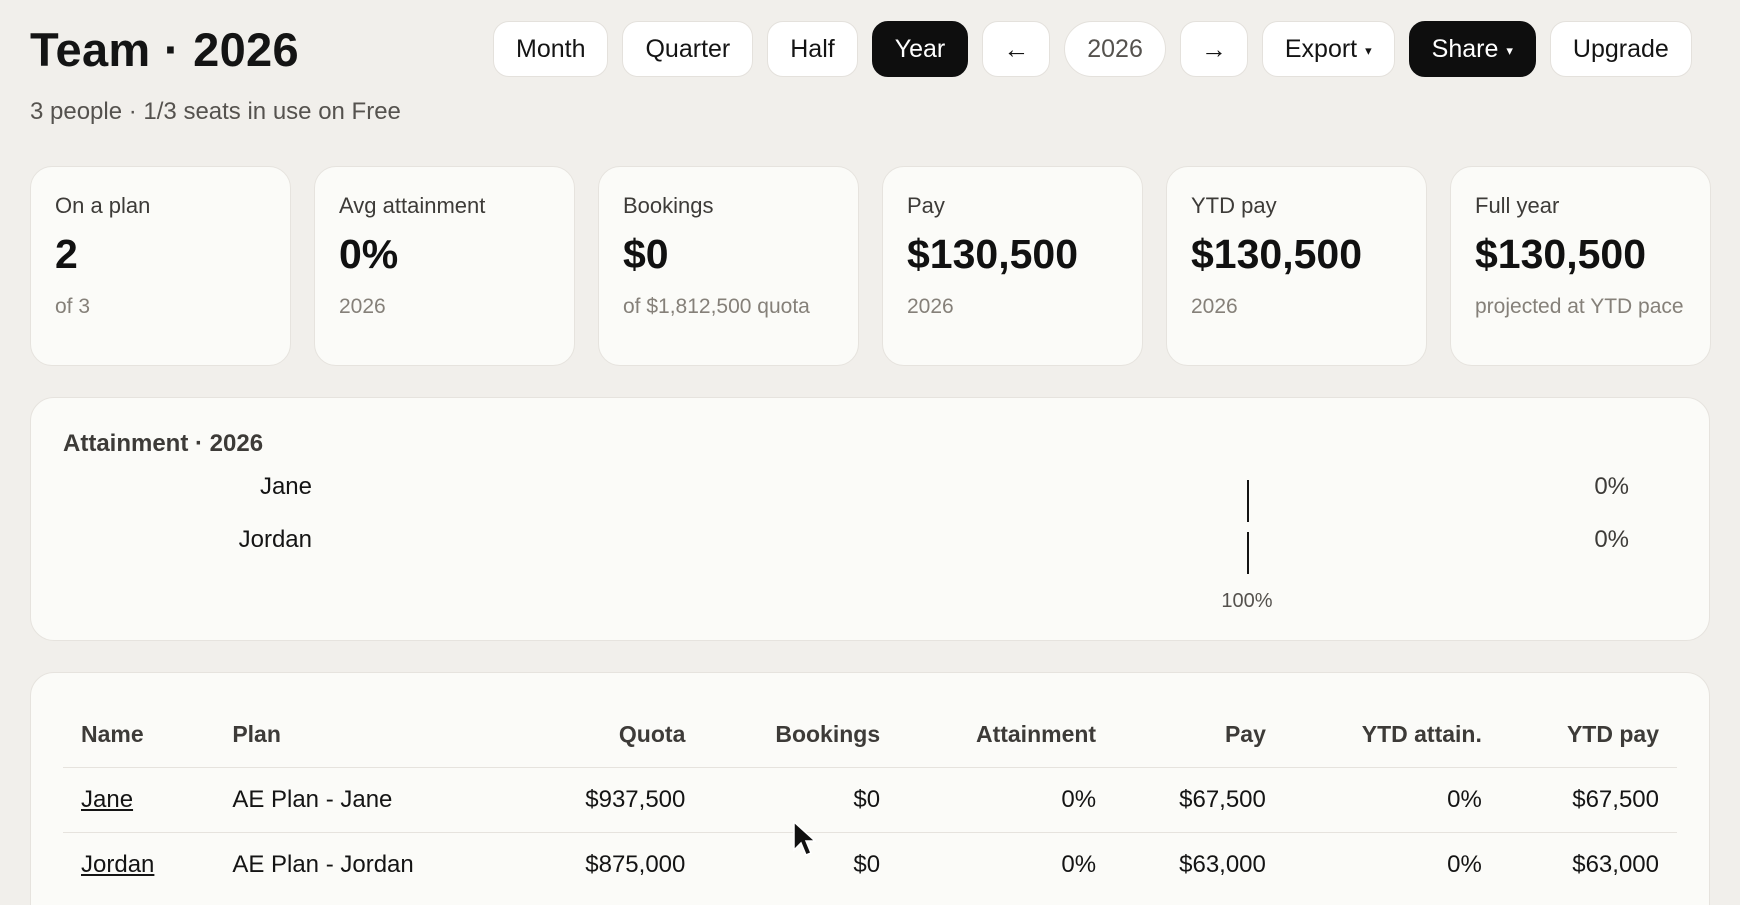  I want to click on arrow-right-icon: →, so click(1213, 48).